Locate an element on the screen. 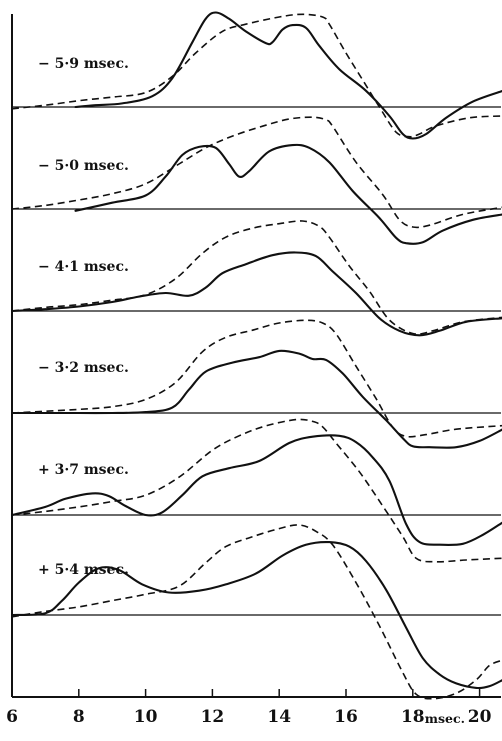  x-tick-label: 16 is located at coordinates (346, 717).